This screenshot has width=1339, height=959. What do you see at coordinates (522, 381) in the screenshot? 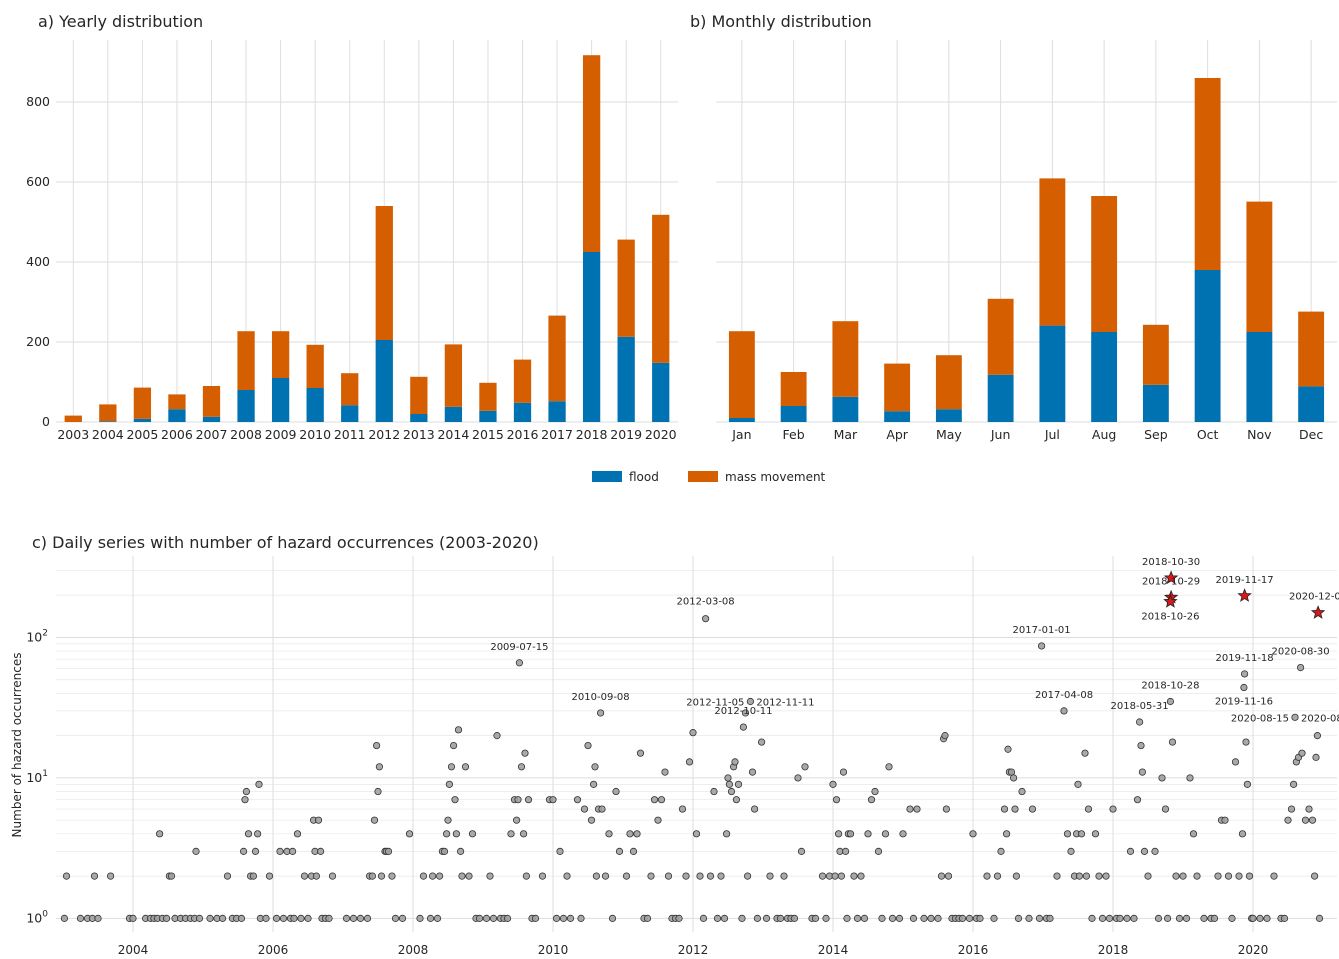
I see `bar-mass-movement-2016` at bounding box center [522, 381].